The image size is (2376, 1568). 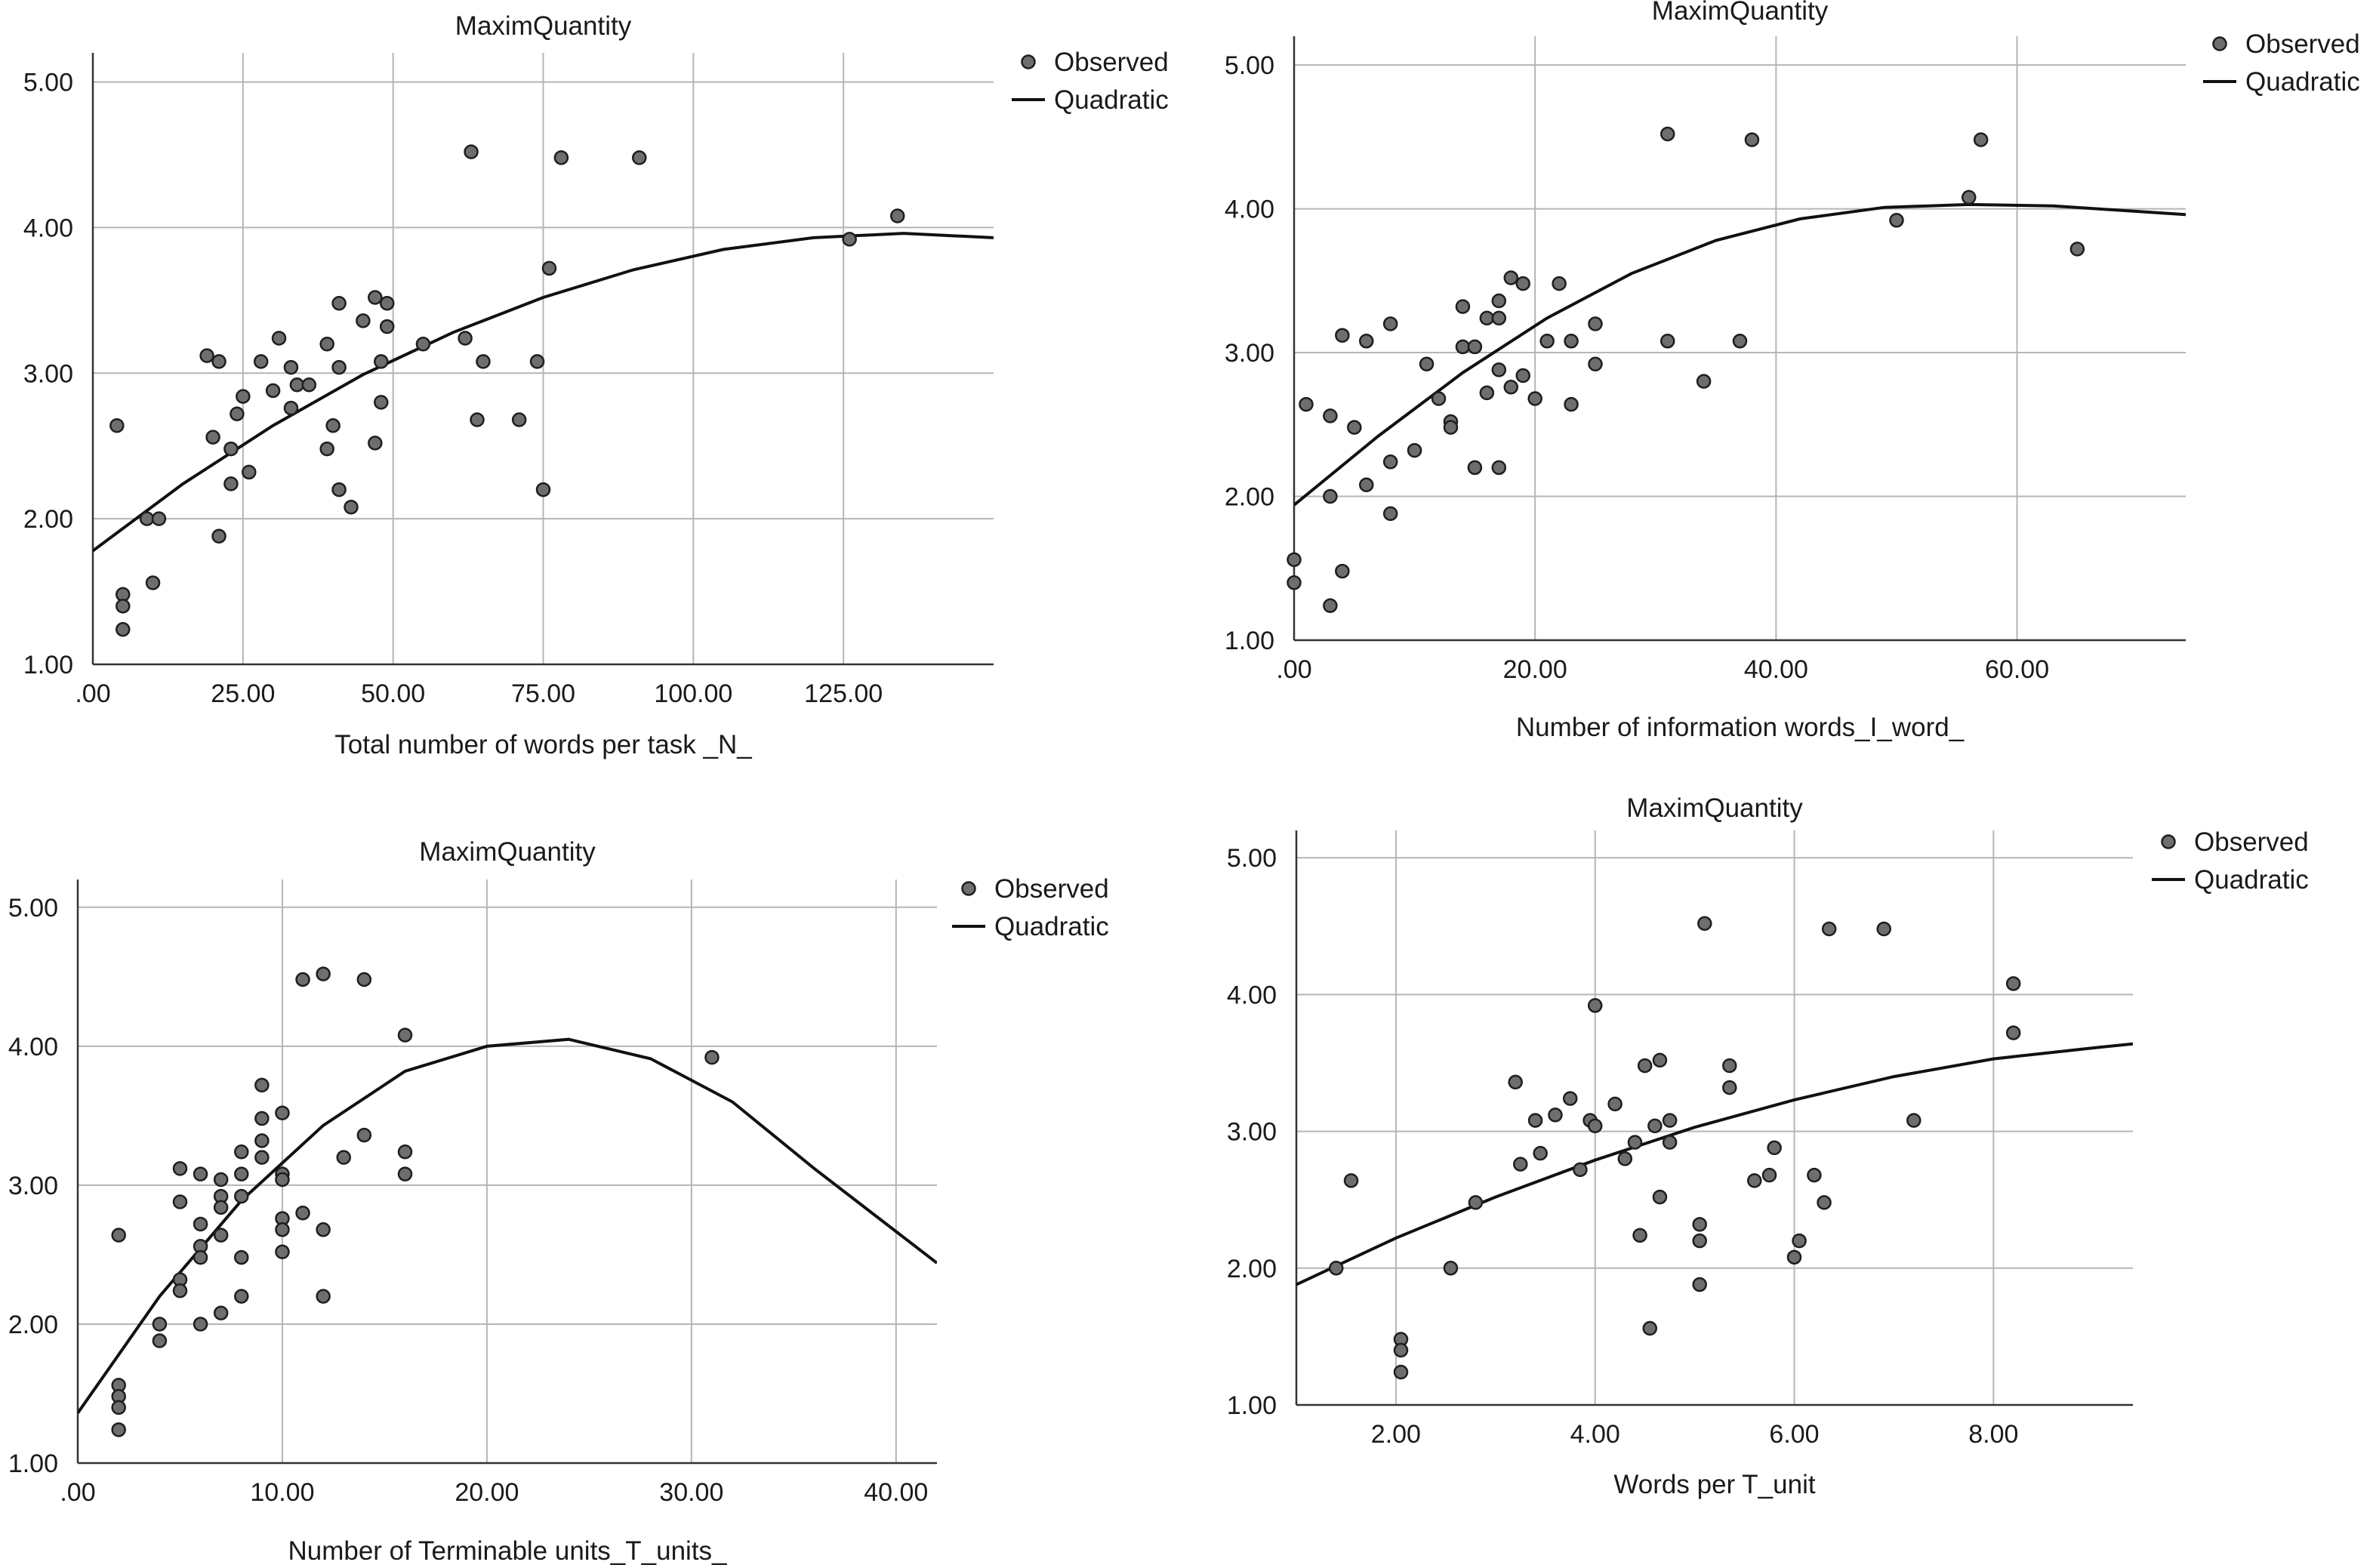 What do you see at coordinates (1252, 858) in the screenshot?
I see `y-tick-label: 5.00` at bounding box center [1252, 858].